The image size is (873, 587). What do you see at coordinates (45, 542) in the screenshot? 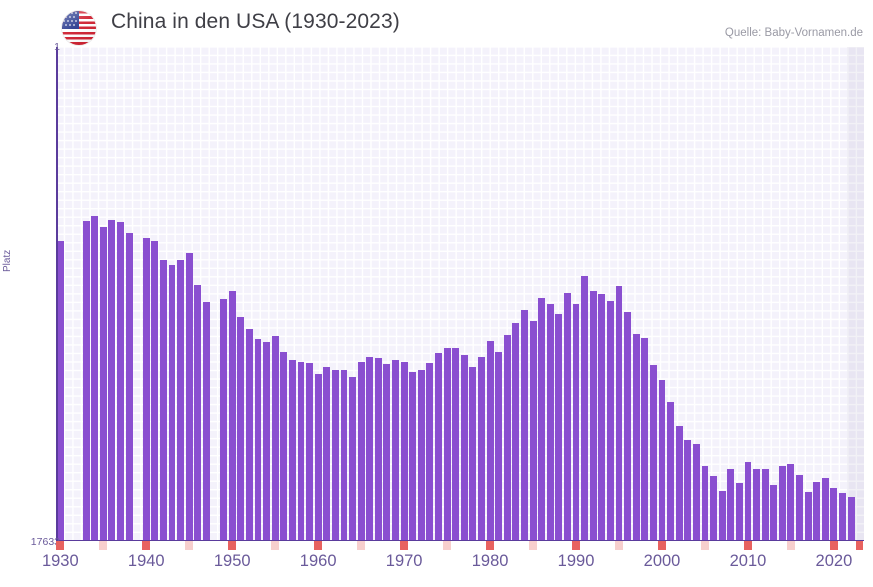
I see `y-axis-bottom-label: 17633` at bounding box center [45, 542].